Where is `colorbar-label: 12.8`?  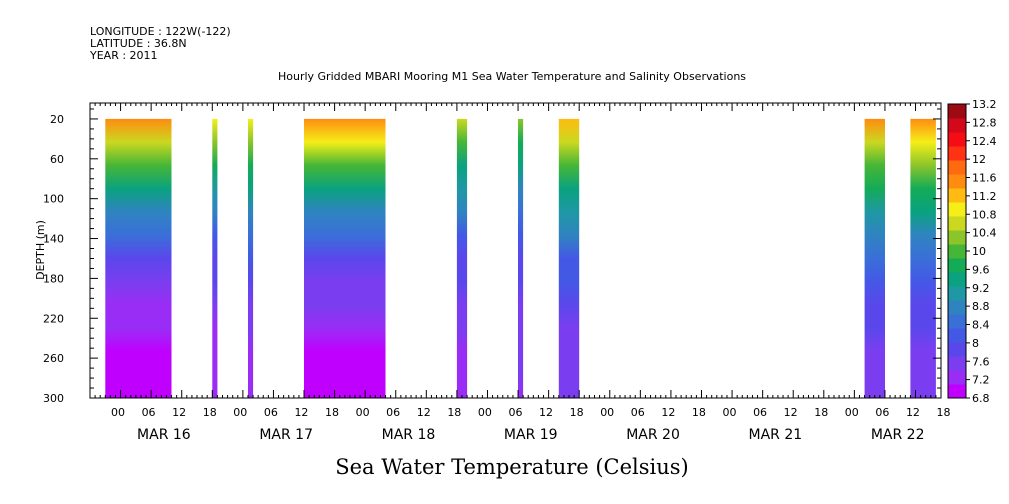 colorbar-label: 12.8 is located at coordinates (984, 122).